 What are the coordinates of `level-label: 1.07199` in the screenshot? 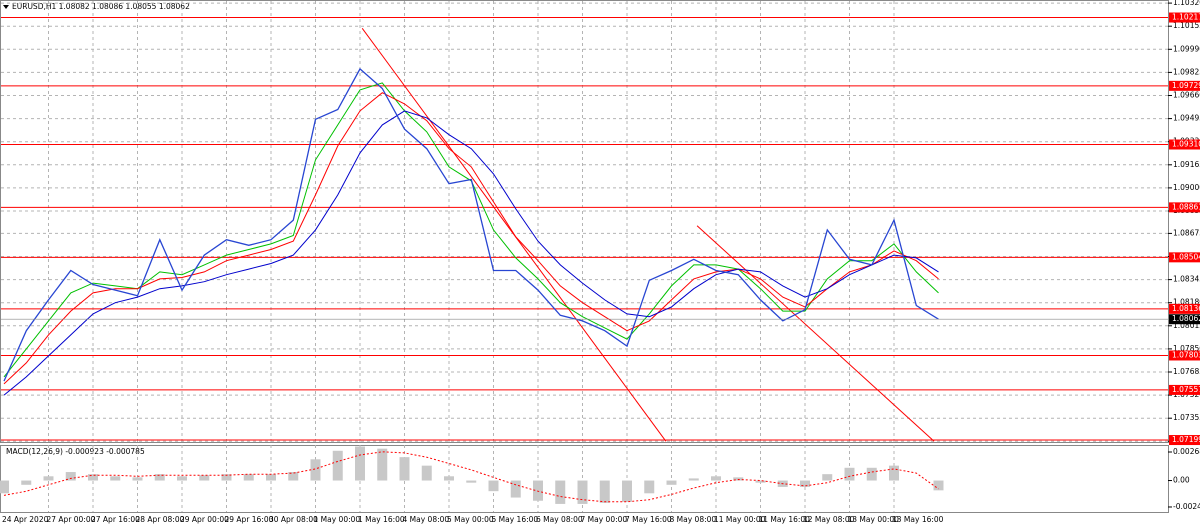 It's located at (1186, 439).